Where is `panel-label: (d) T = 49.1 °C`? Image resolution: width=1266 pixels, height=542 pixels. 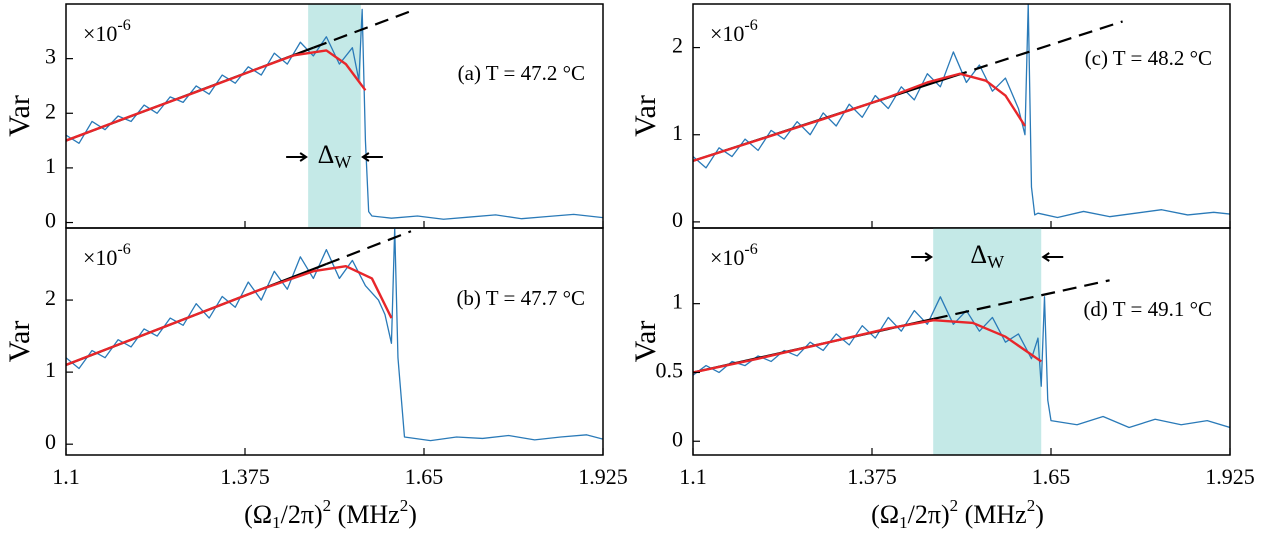
panel-label: (d) T = 49.1 °C is located at coordinates (1147, 309).